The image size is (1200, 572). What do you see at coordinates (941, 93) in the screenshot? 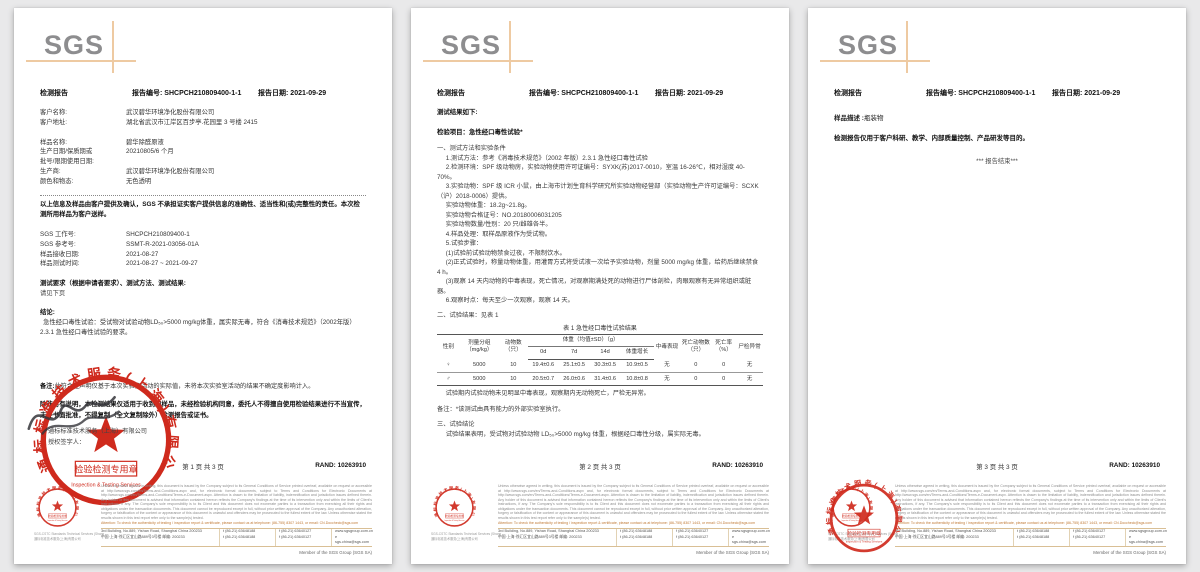
I see `report-number-label: 报告编号:` at bounding box center [941, 93].